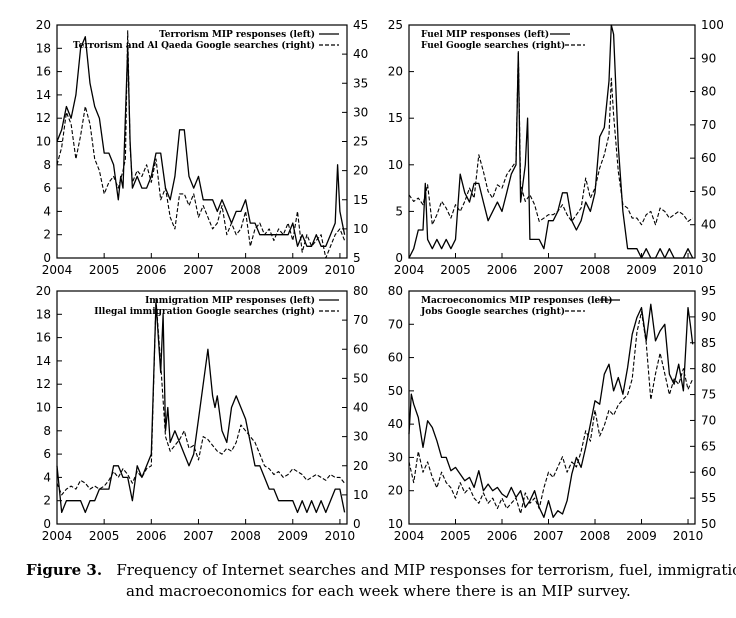 The width and height of the screenshot is (736, 618). What do you see at coordinates (708, 446) in the screenshot?
I see `y-right-tick-label: 65` at bounding box center [708, 446].